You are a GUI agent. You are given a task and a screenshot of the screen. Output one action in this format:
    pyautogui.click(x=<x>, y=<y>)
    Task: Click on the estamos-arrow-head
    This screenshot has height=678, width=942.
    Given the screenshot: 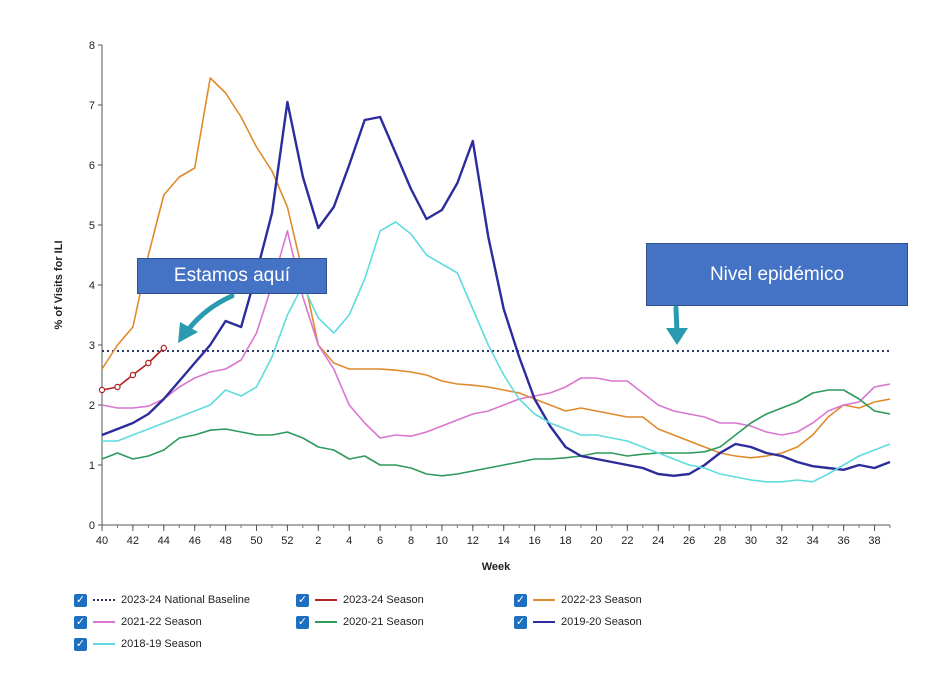 What is the action you would take?
    pyautogui.click(x=188, y=332)
    